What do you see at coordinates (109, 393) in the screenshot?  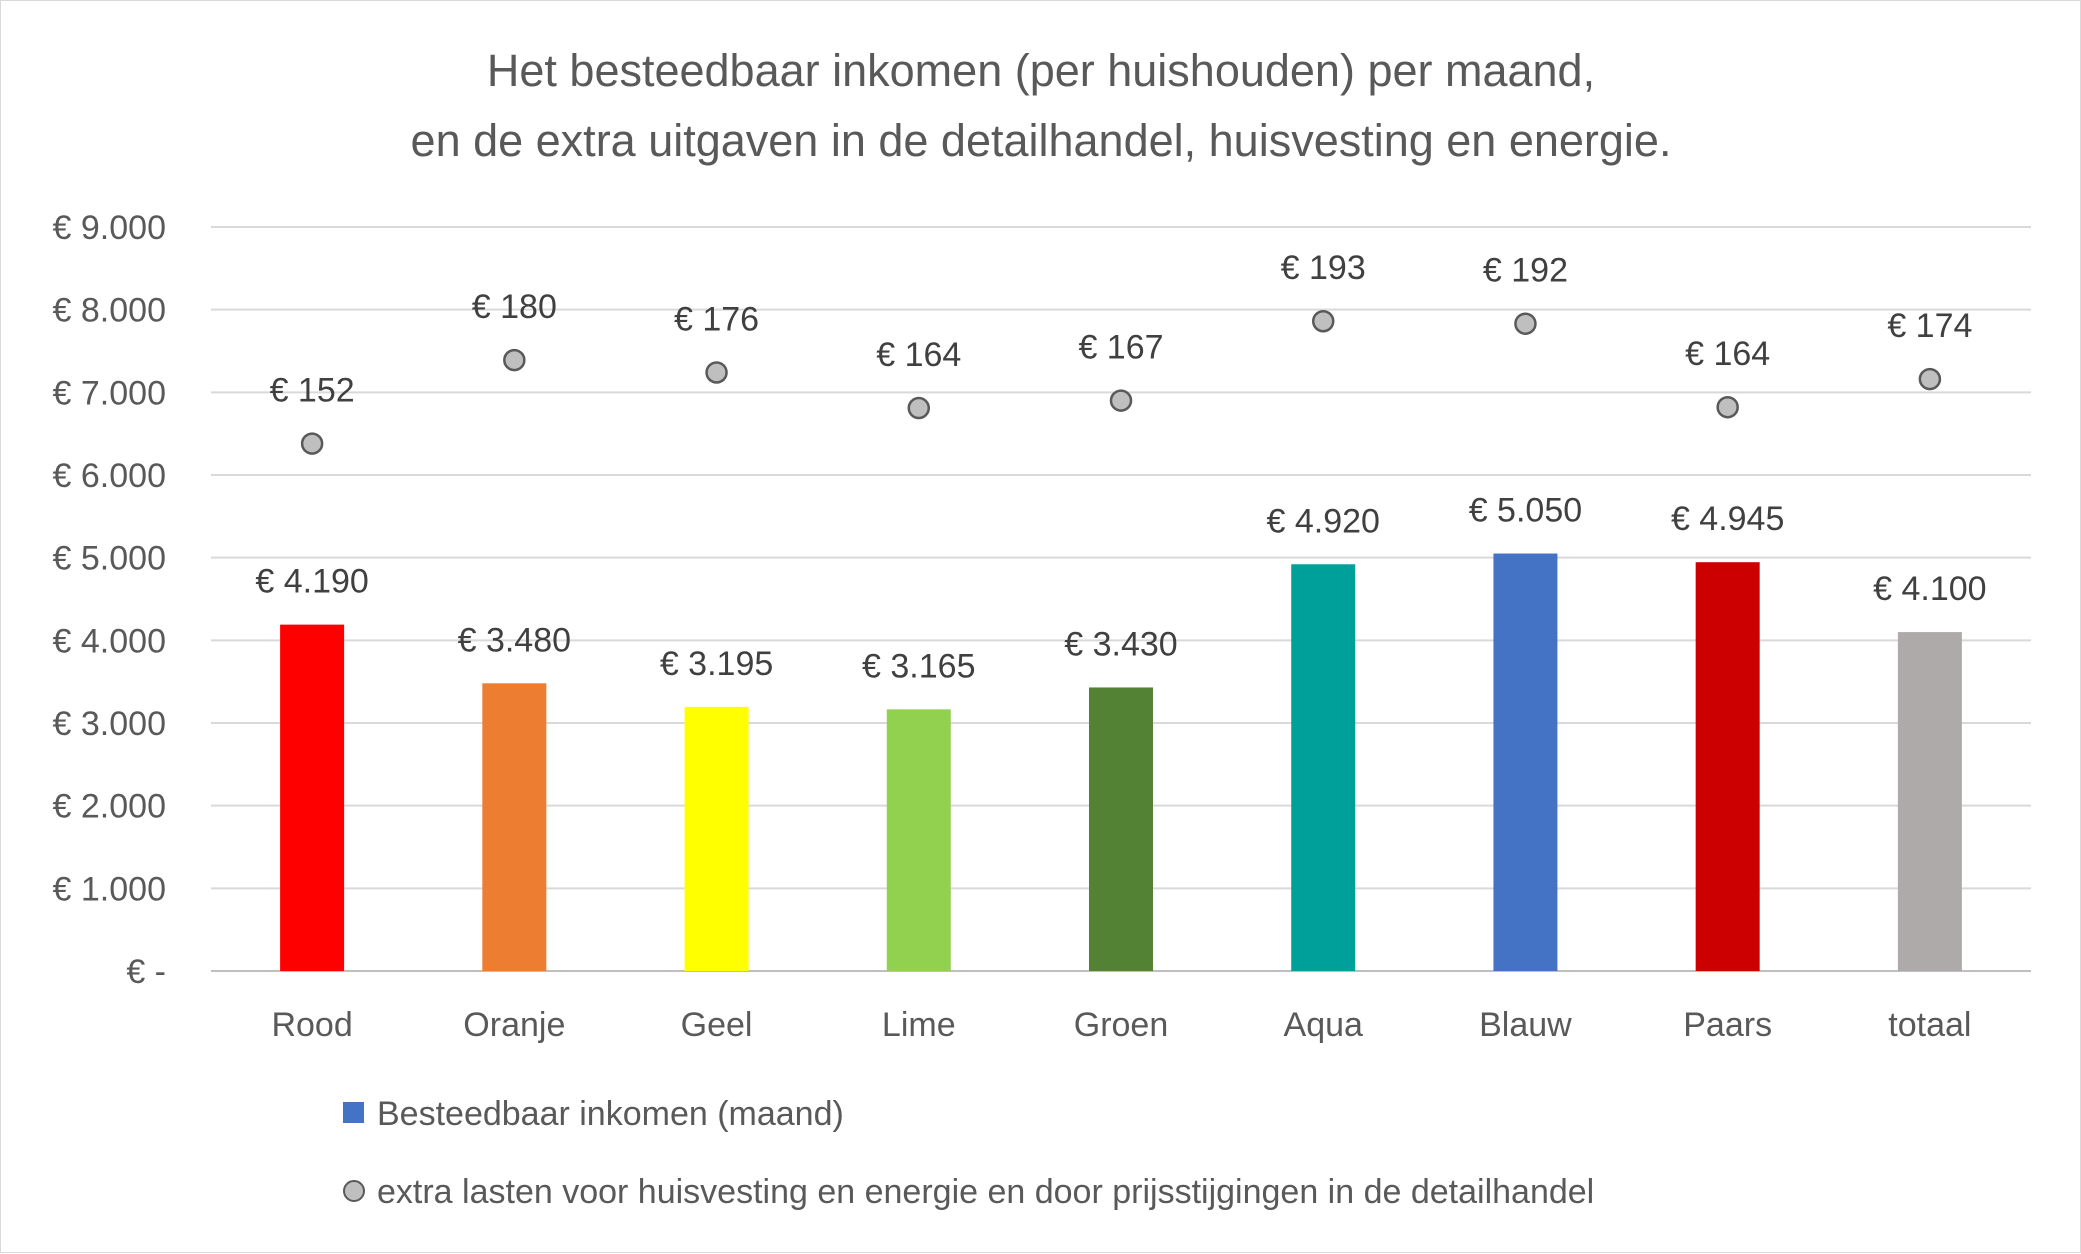 I see `y-tick-label: € 7.000` at bounding box center [109, 393].